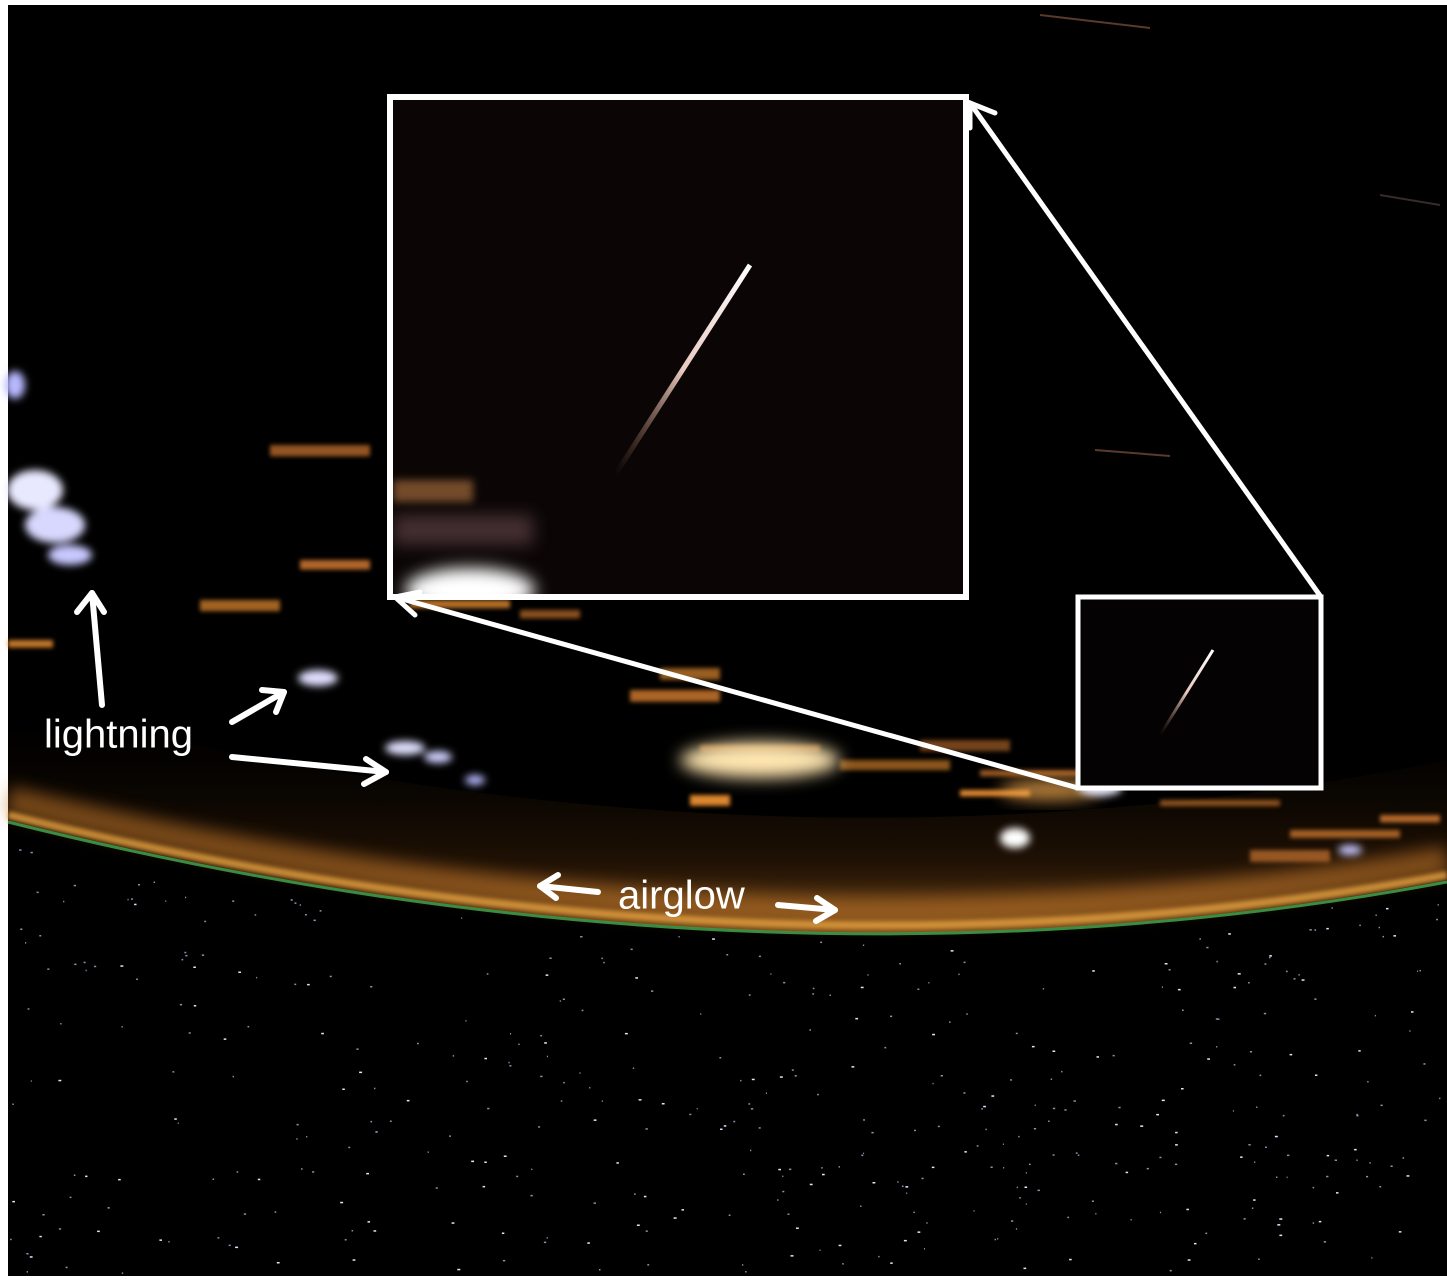 This screenshot has width=1447, height=1281. I want to click on lightning-label: lightning, so click(118, 735).